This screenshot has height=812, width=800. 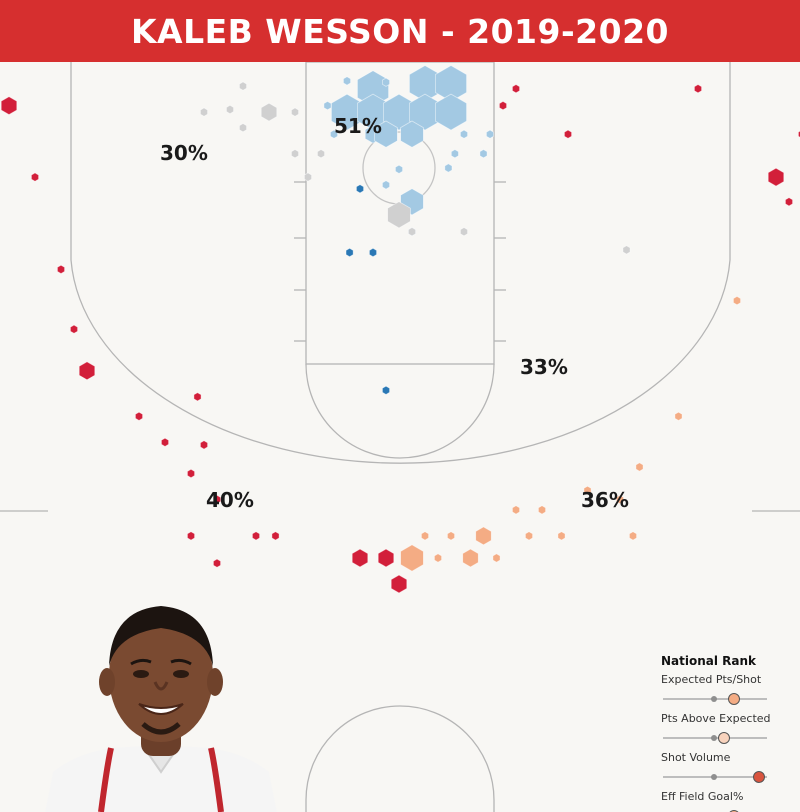 I want to click on rank-metric-label: Eff Field Goal%, so click(x=702, y=796).